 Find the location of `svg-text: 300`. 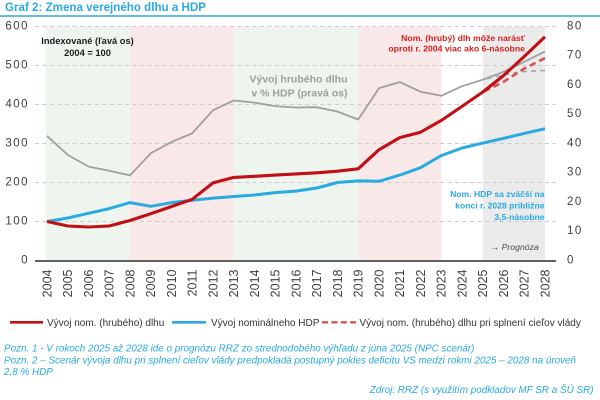

svg-text: 300 is located at coordinates (17, 143).